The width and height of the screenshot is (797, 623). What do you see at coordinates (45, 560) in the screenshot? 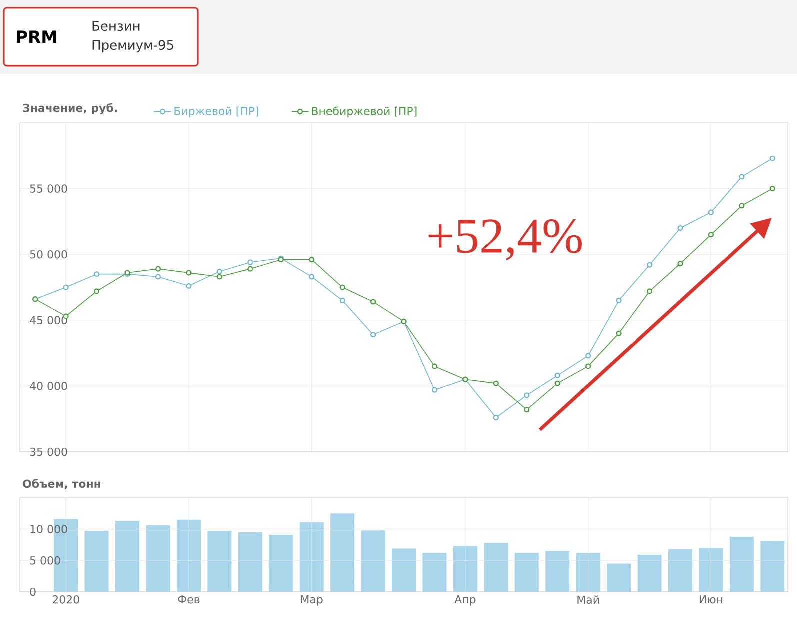
I see `y-tick-label: 5 000` at bounding box center [45, 560].